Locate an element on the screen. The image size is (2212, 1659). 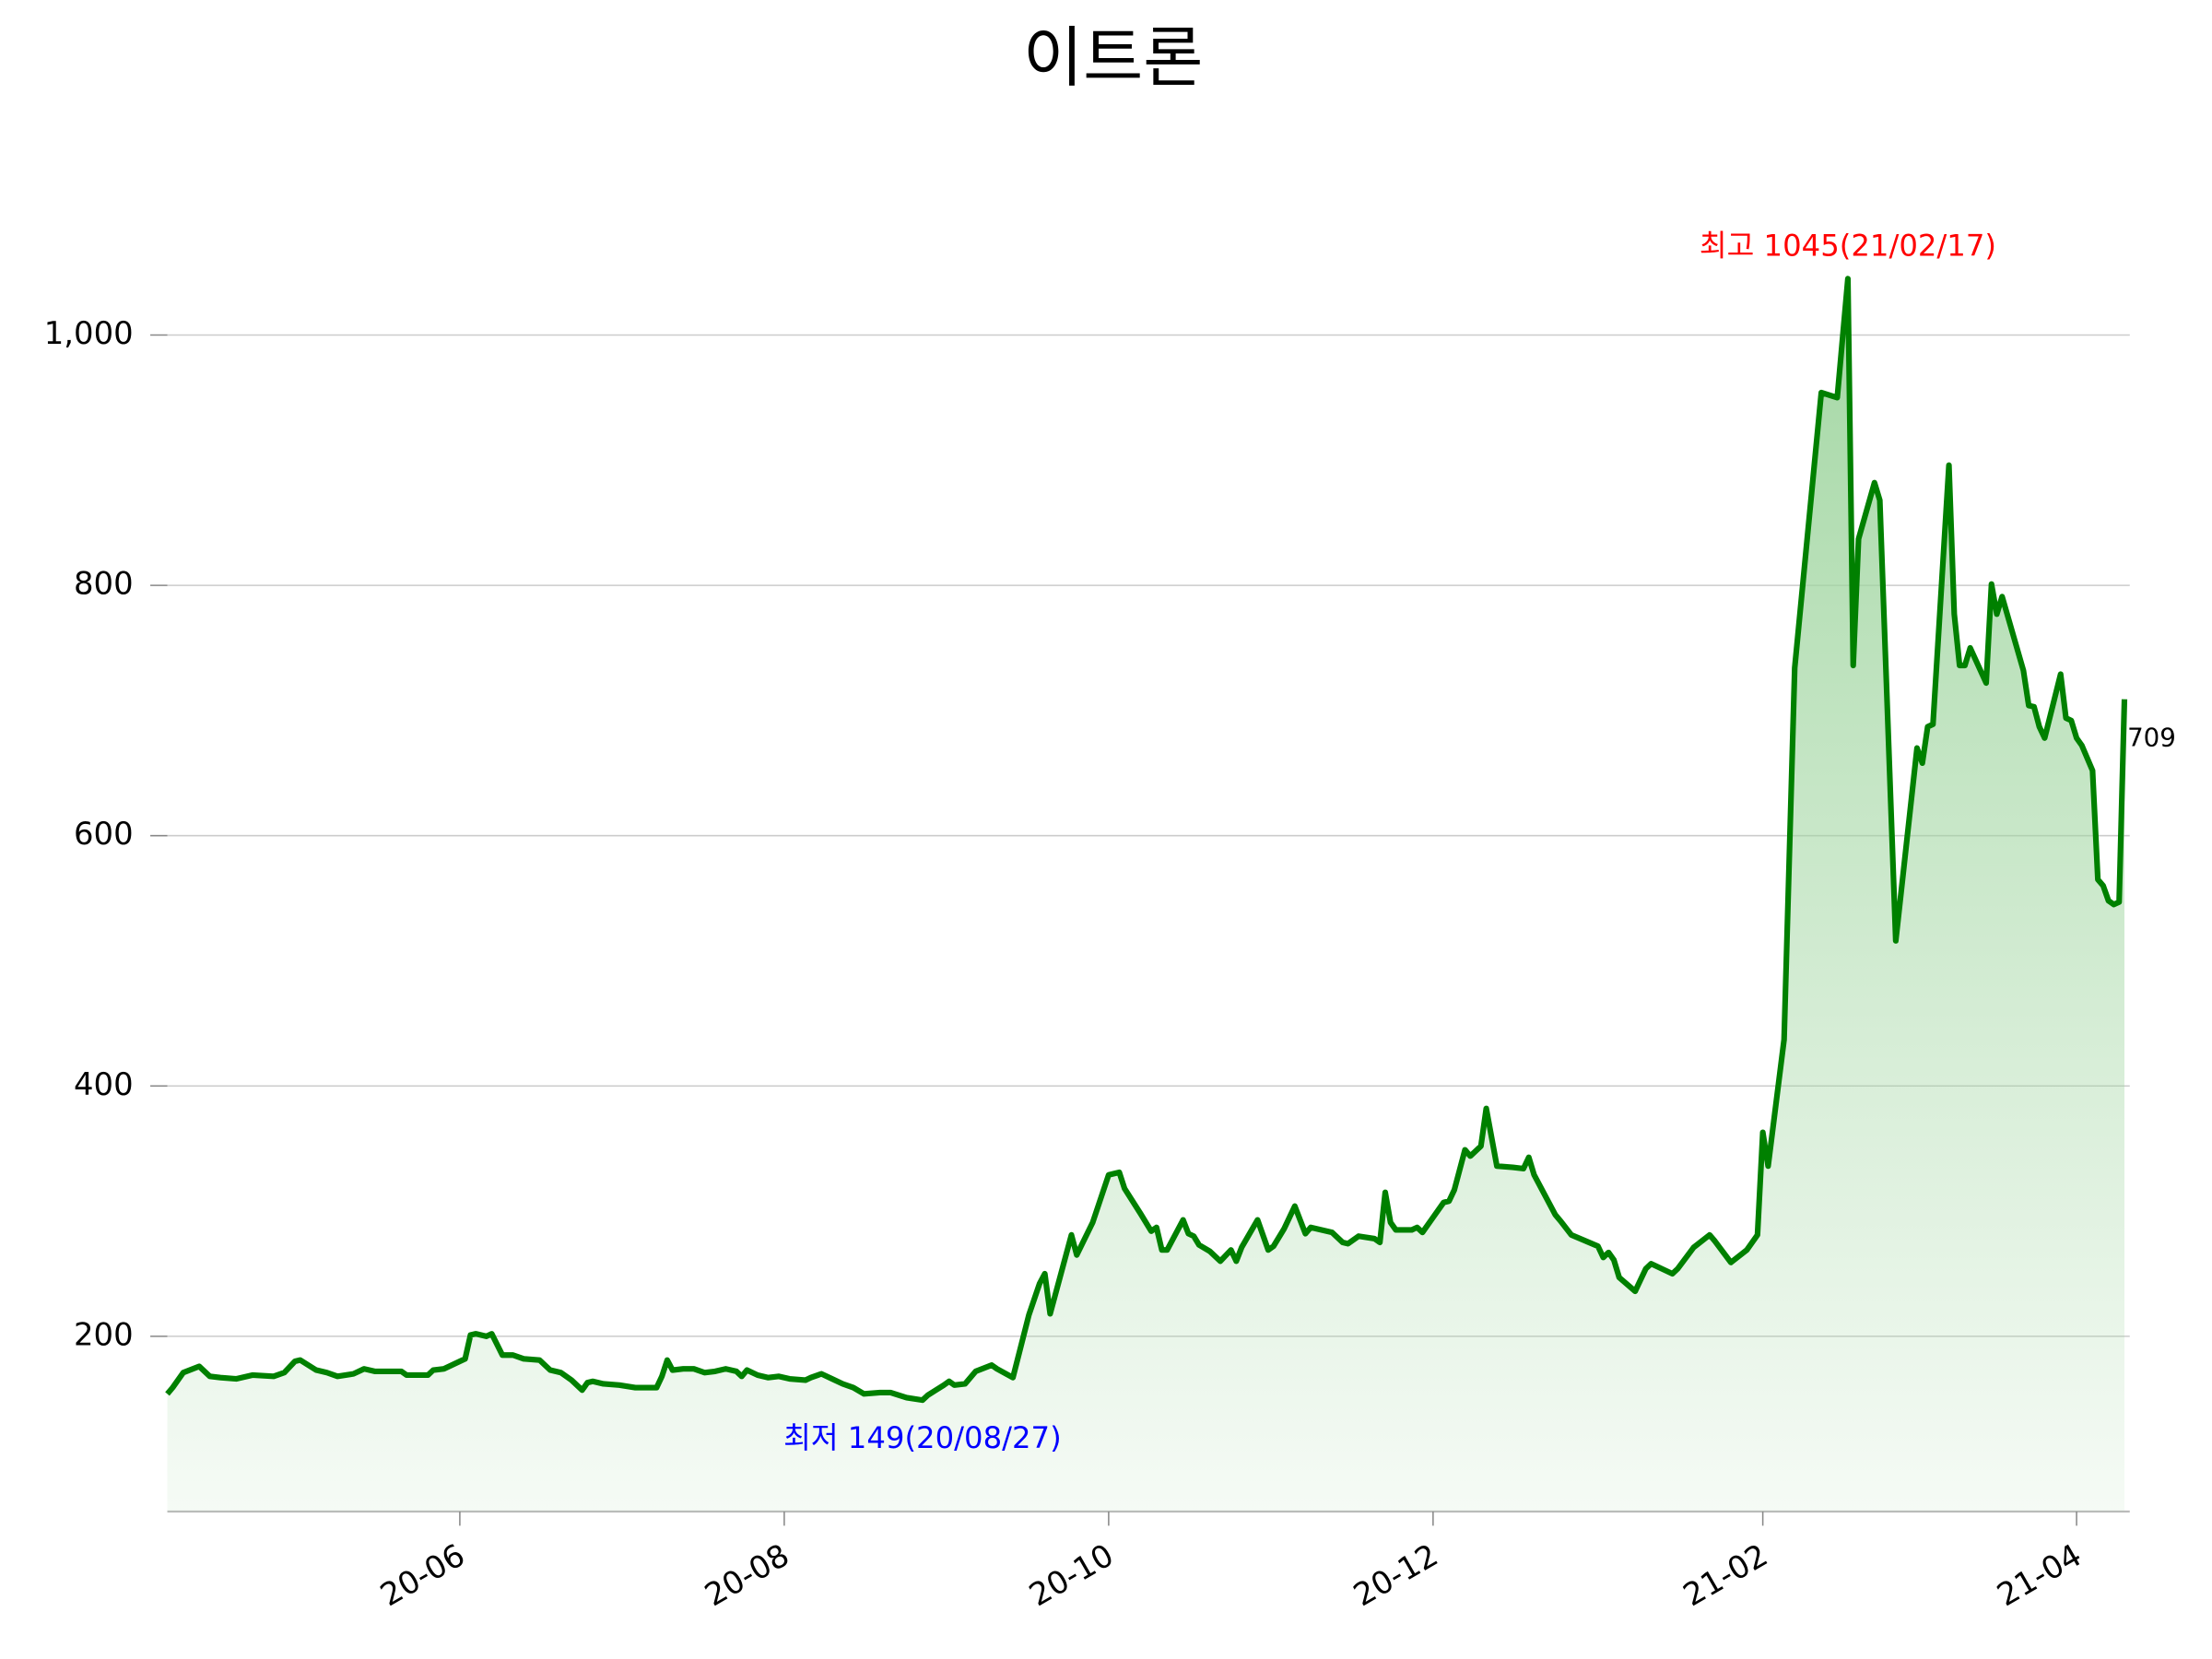
y-tick-label: 400 is located at coordinates (104, 1084).